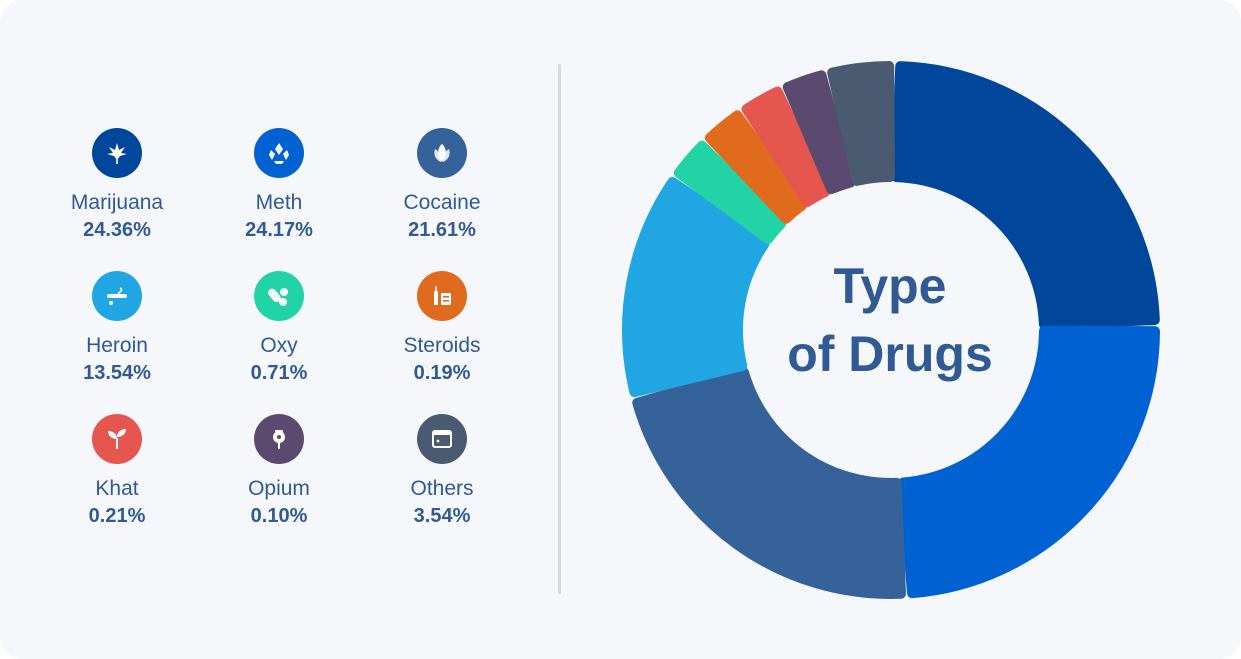 Image resolution: width=1241 pixels, height=659 pixels. What do you see at coordinates (279, 472) in the screenshot?
I see `legend-item-opium: Opium 0.10%` at bounding box center [279, 472].